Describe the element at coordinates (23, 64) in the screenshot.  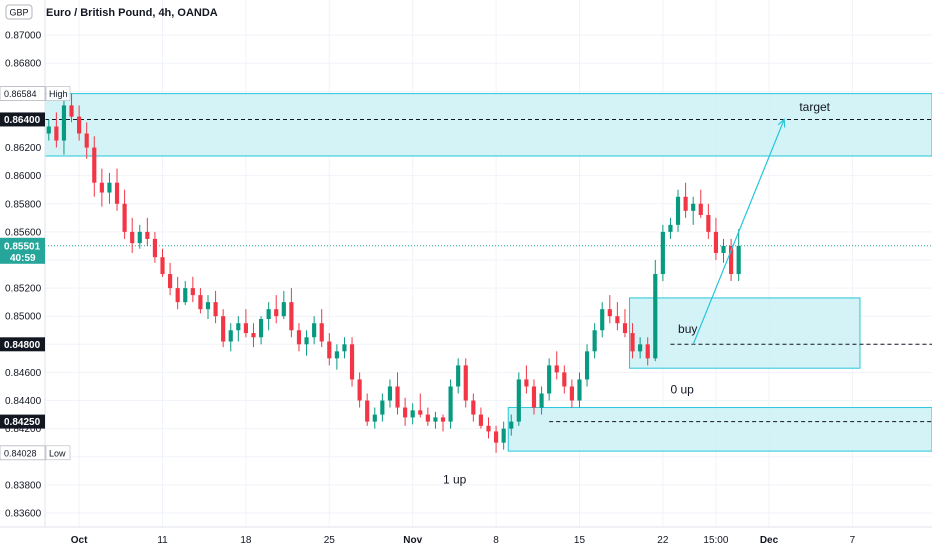
I see `y-tick-label: 0.86800` at that location.